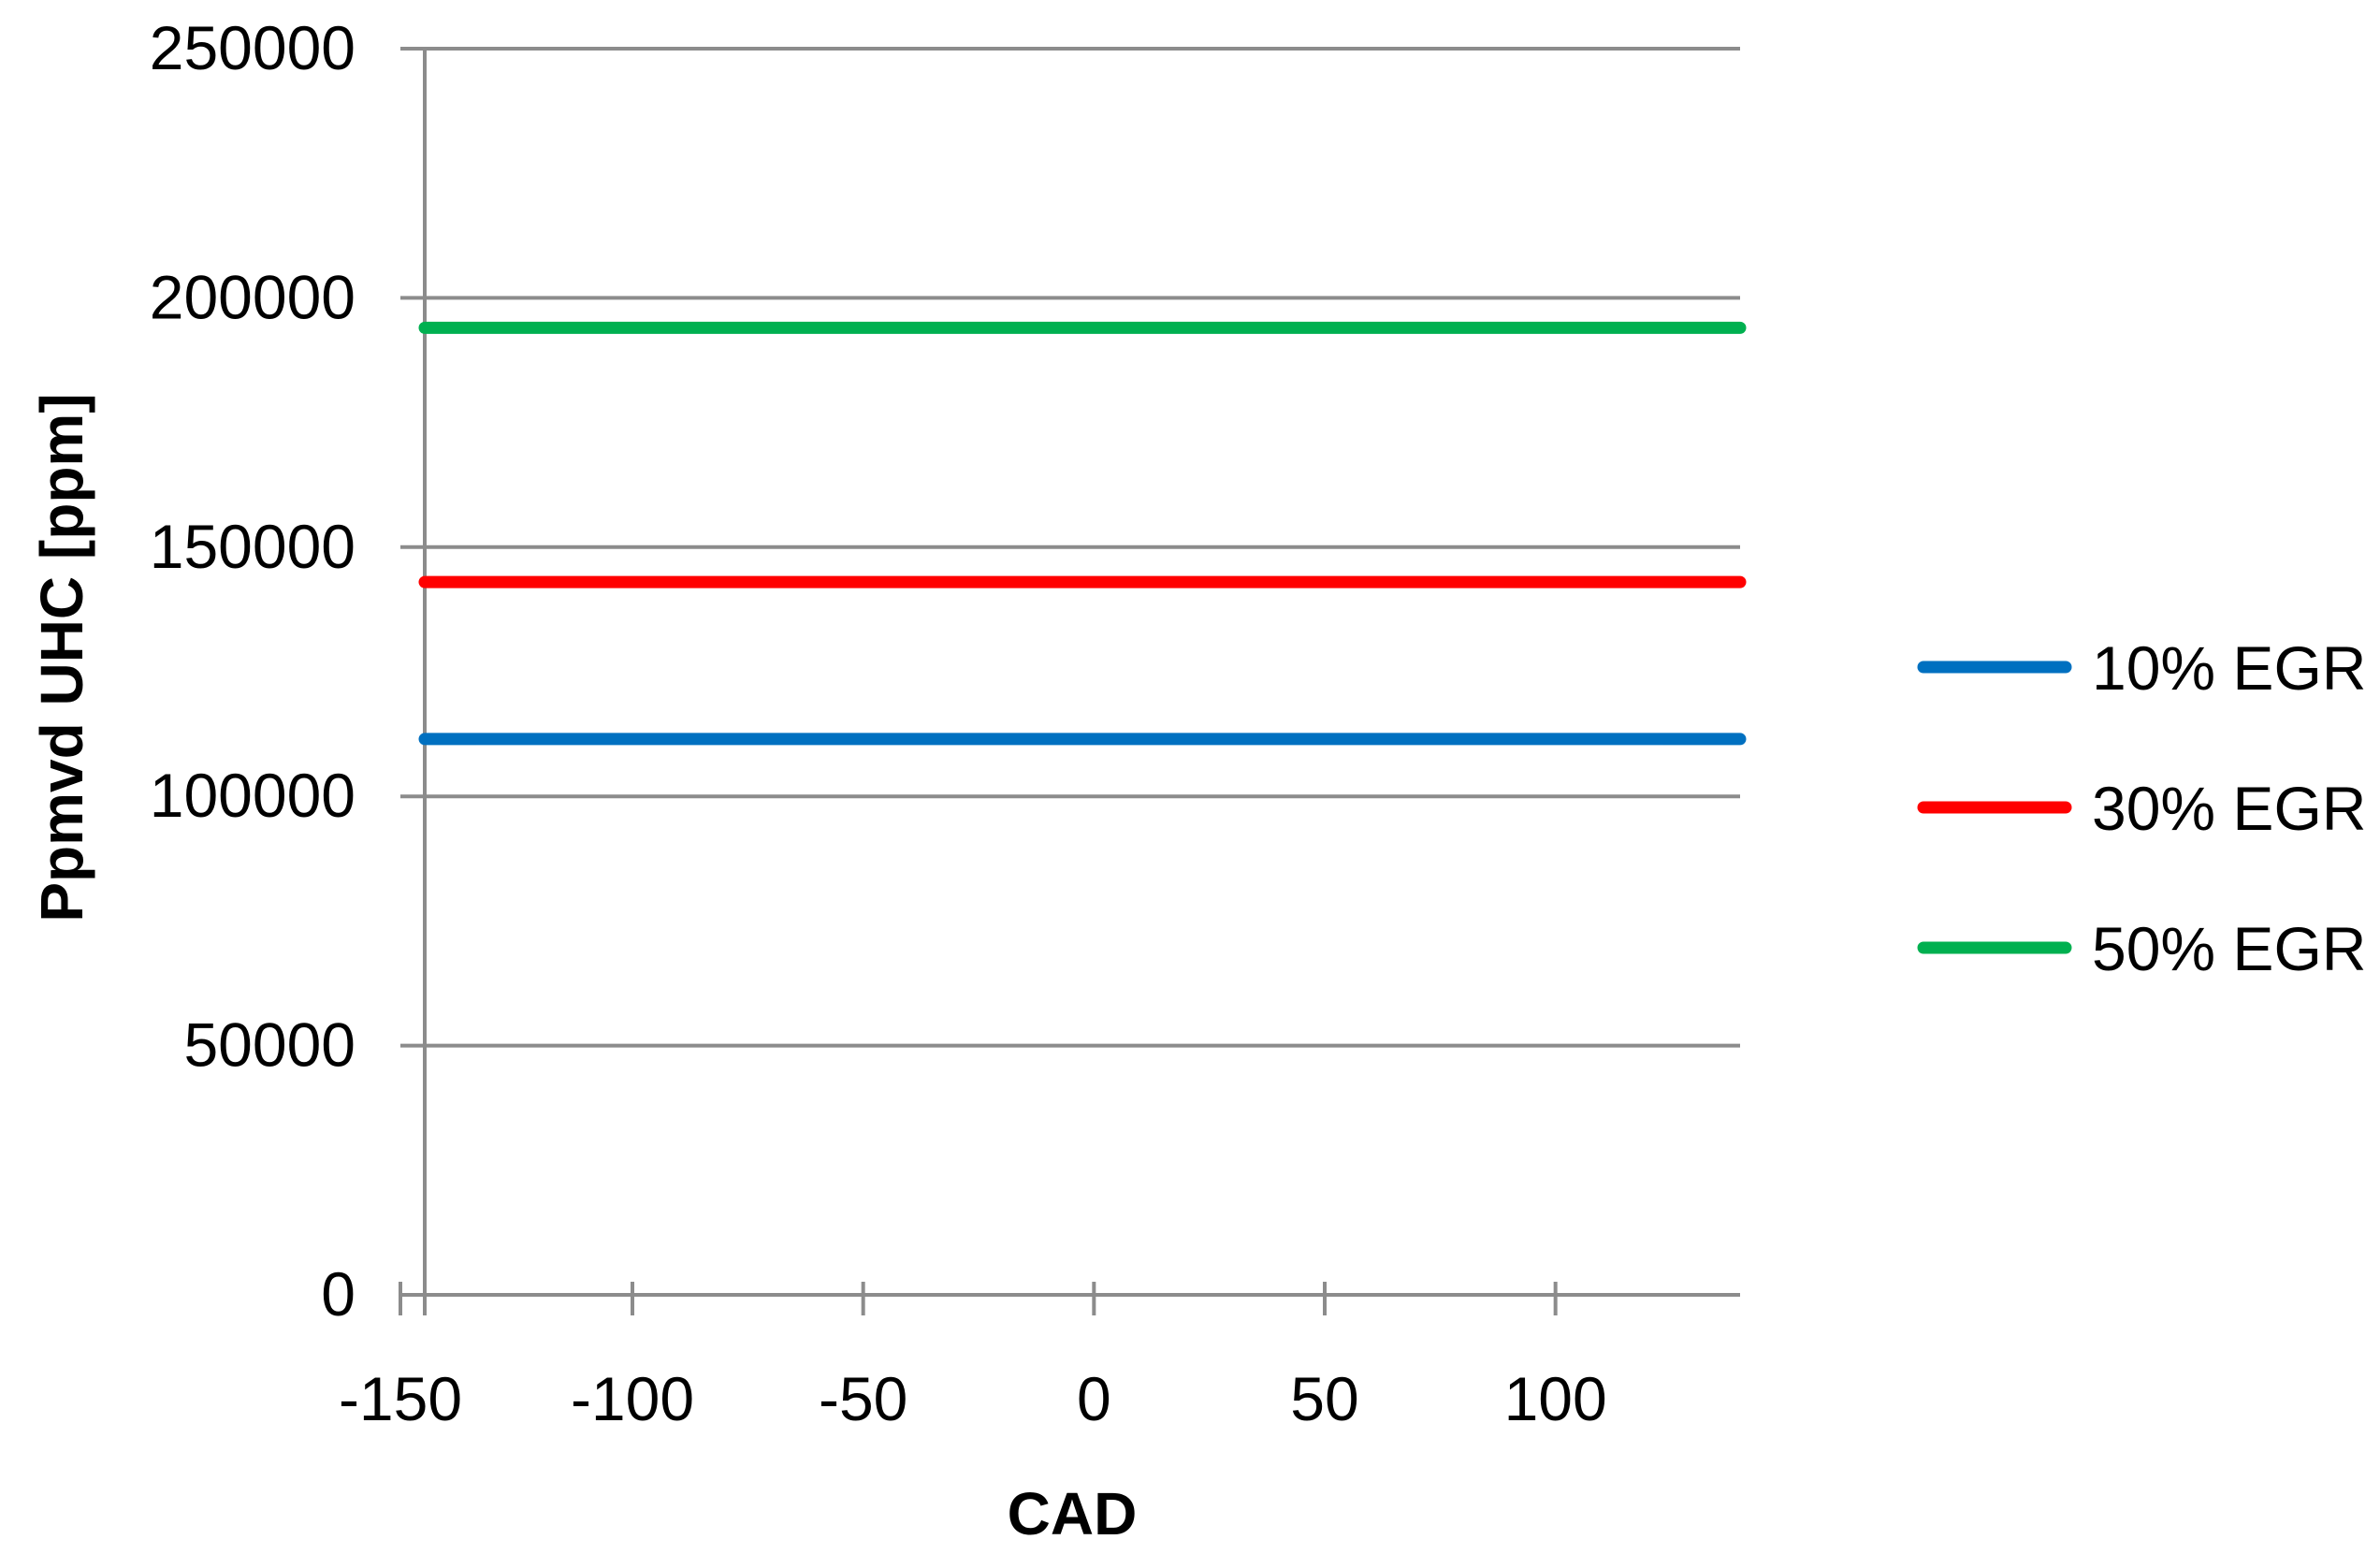  What do you see at coordinates (632, 1398) in the screenshot?
I see `x-tick-label-1: -100` at bounding box center [632, 1398].